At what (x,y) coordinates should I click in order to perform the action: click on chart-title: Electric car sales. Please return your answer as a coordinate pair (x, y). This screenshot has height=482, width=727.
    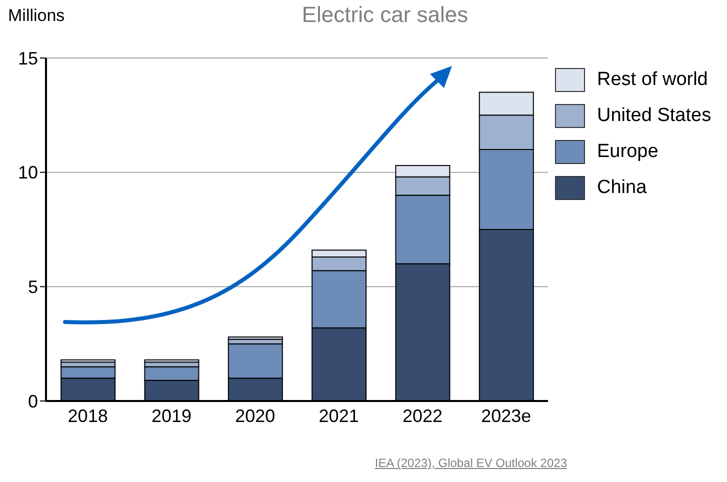
    Looking at the image, I should click on (385, 15).